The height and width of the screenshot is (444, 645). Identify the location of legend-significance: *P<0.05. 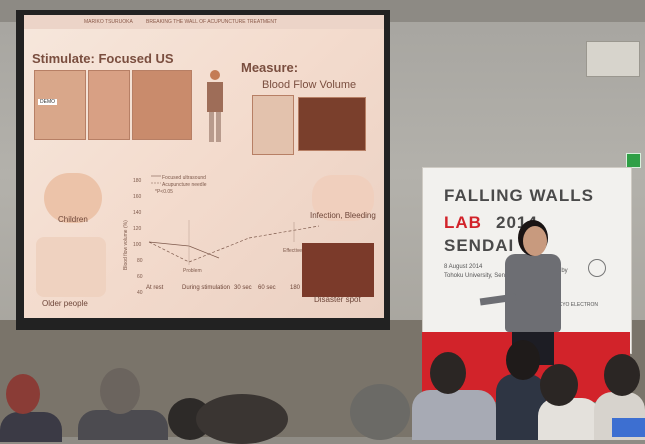
(164, 192).